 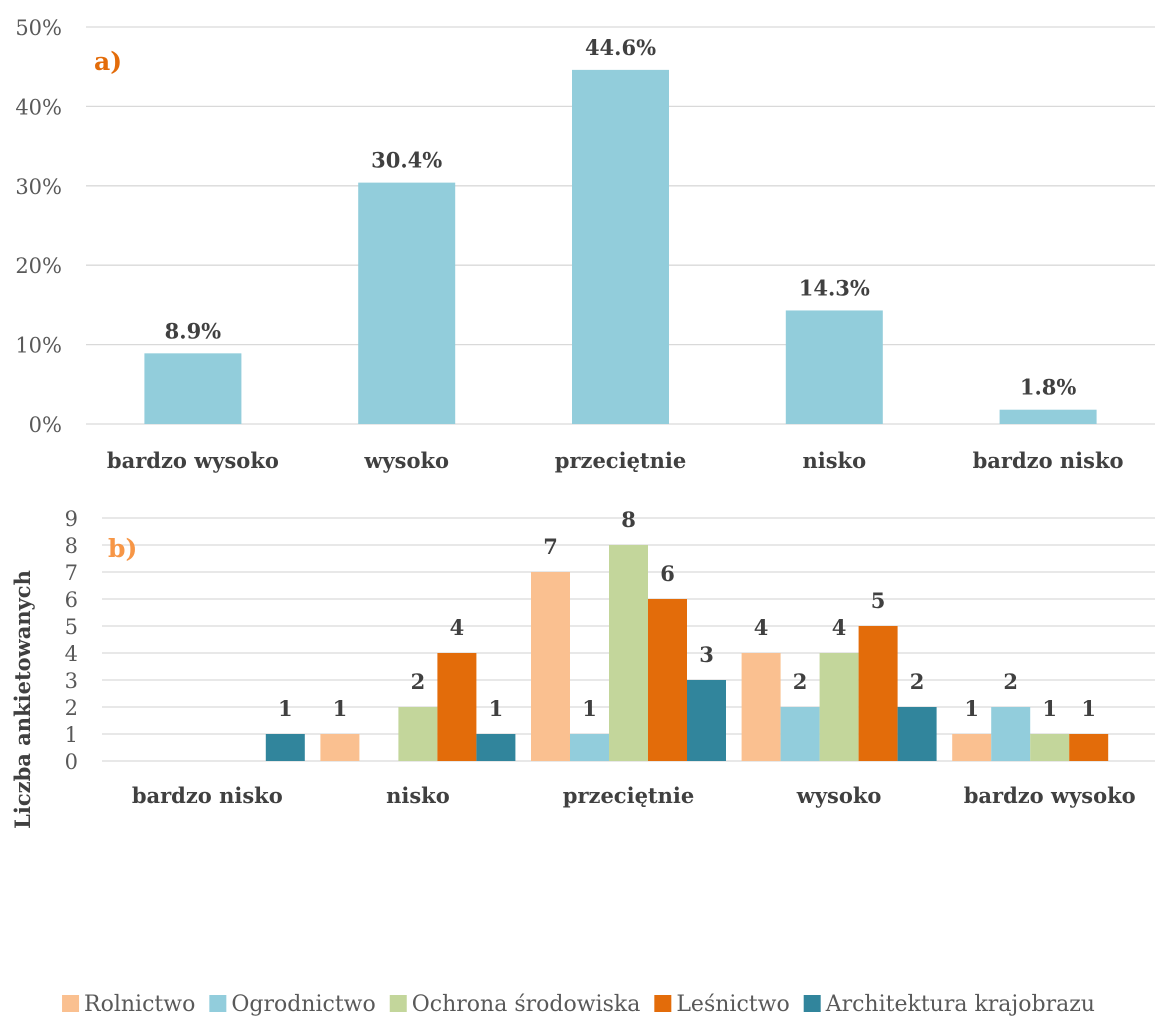 What do you see at coordinates (667, 573) in the screenshot?
I see `data-label-b: 6` at bounding box center [667, 573].